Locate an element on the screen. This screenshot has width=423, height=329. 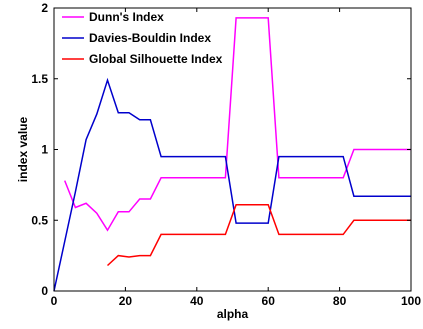
y-tick-label: 1 is located at coordinates (44, 150).